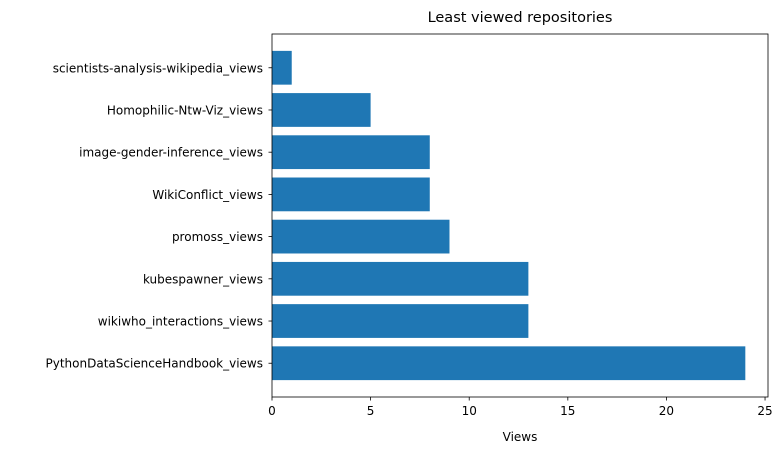 The width and height of the screenshot is (782, 453). Describe the element at coordinates (158, 68) in the screenshot. I see `y-tick-label: scientists-analysis-wikipedia_views` at that location.